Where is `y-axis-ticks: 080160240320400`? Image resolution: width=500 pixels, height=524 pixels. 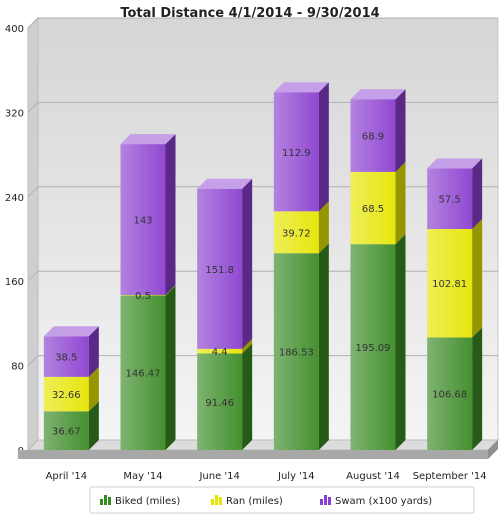
y-axis-ticks: 080160240320400 is located at coordinates (14, 240).